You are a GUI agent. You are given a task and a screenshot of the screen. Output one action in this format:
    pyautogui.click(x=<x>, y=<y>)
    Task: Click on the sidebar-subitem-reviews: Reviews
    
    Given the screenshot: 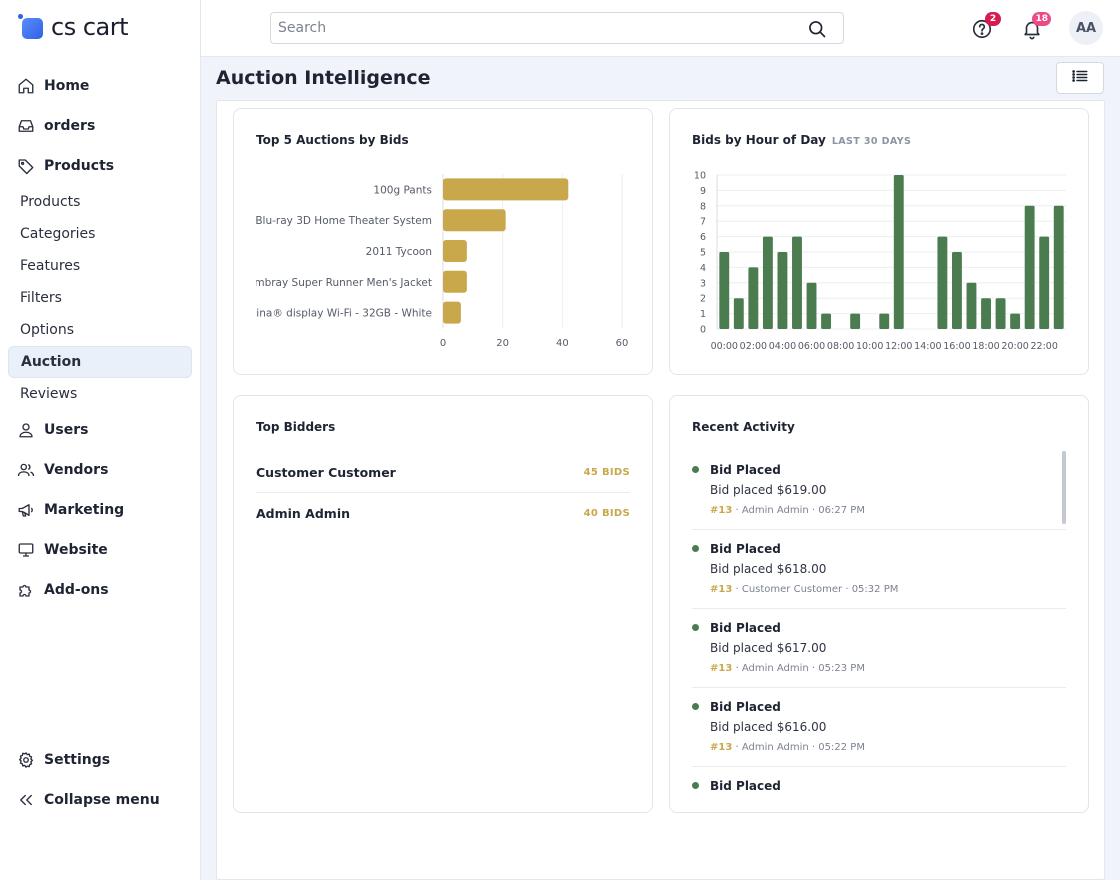 What is the action you would take?
    pyautogui.click(x=100, y=394)
    